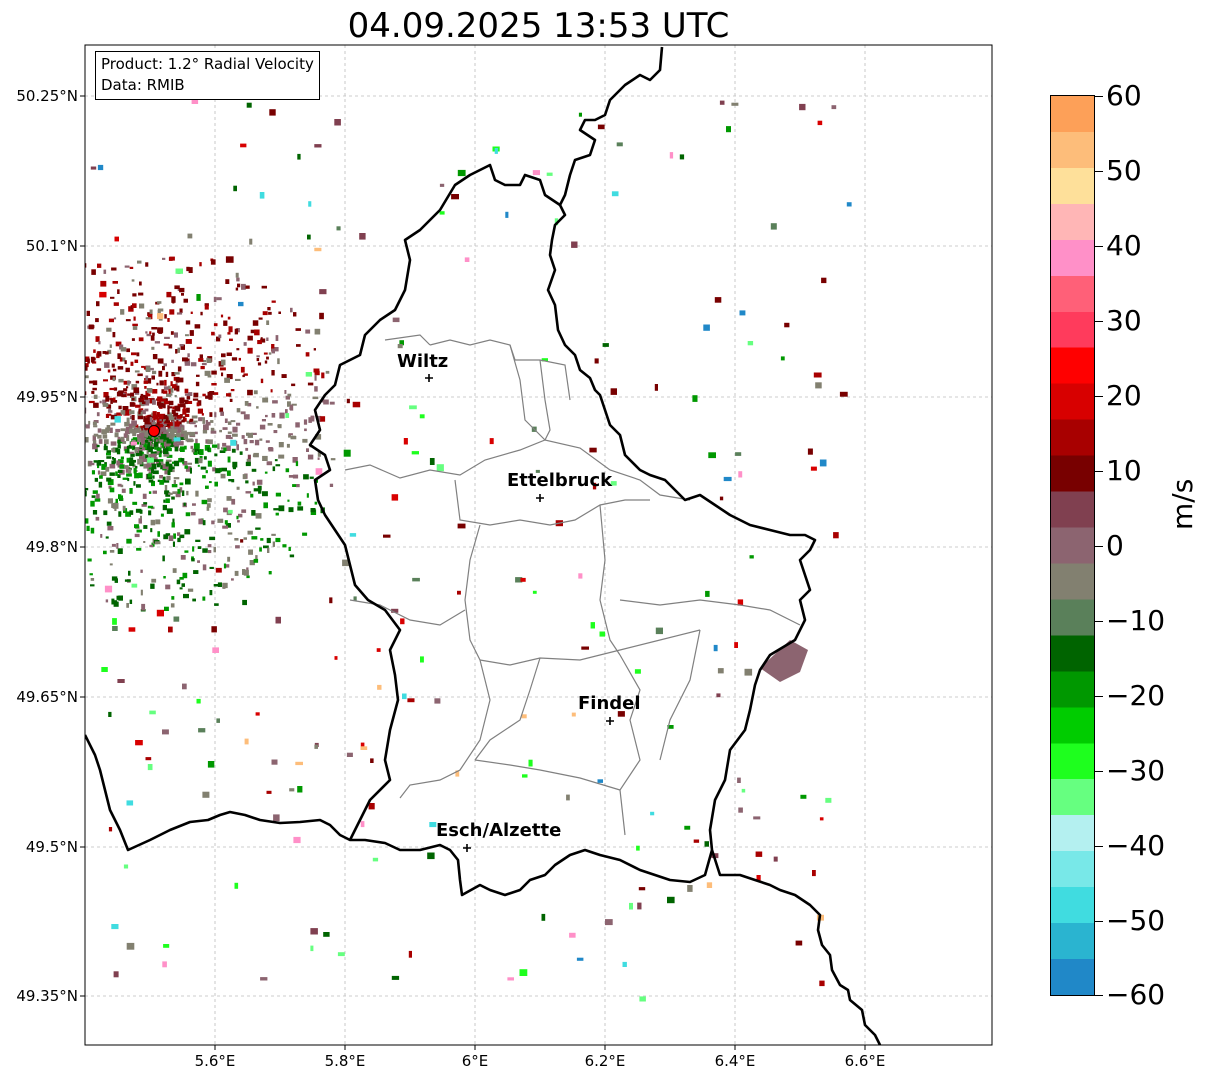  Describe the element at coordinates (1124, 95) in the screenshot. I see `colorbar-label: 60` at that location.